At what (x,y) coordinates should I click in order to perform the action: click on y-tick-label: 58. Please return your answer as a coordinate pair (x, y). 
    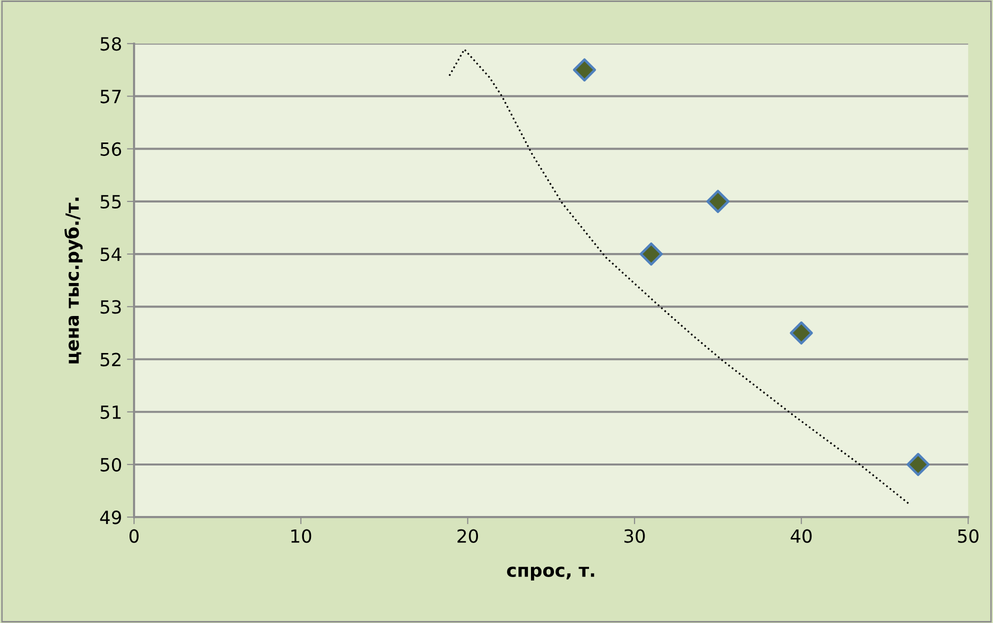
    Looking at the image, I should click on (111, 44).